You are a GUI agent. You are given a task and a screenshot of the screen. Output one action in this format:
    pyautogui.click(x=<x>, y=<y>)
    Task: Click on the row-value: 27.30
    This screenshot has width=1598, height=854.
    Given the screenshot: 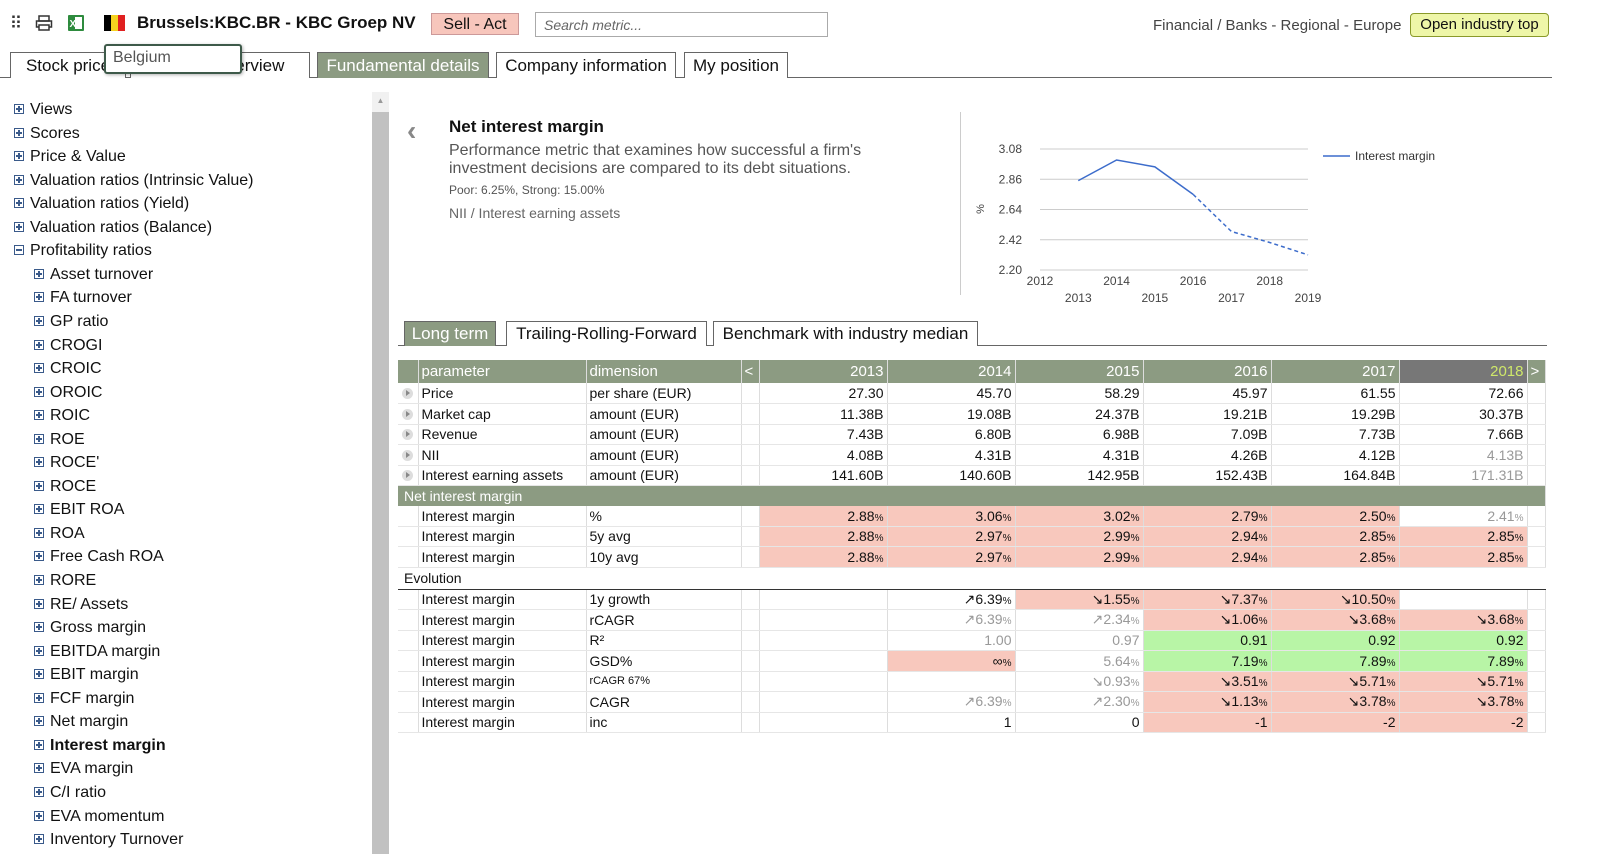 What is the action you would take?
    pyautogui.click(x=823, y=393)
    